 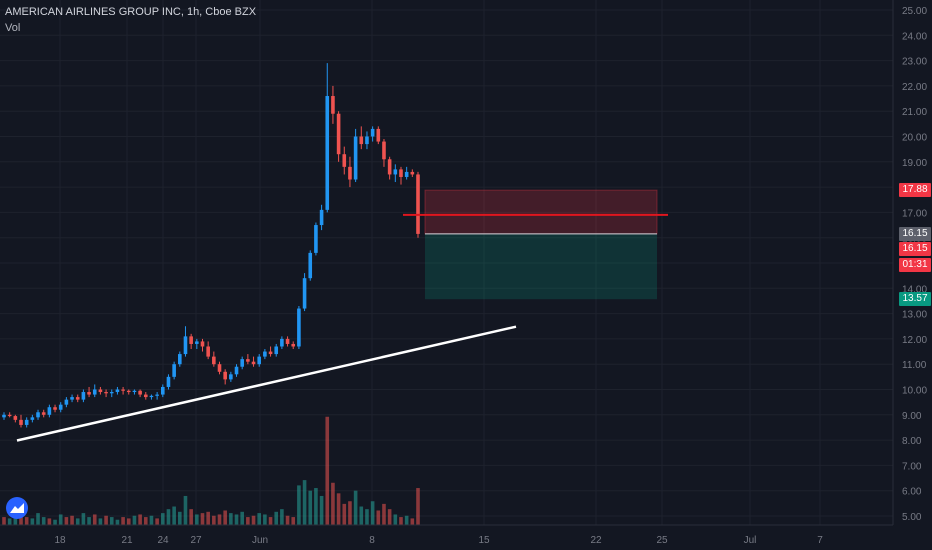 I want to click on time-tick-label: 7, so click(x=820, y=540).